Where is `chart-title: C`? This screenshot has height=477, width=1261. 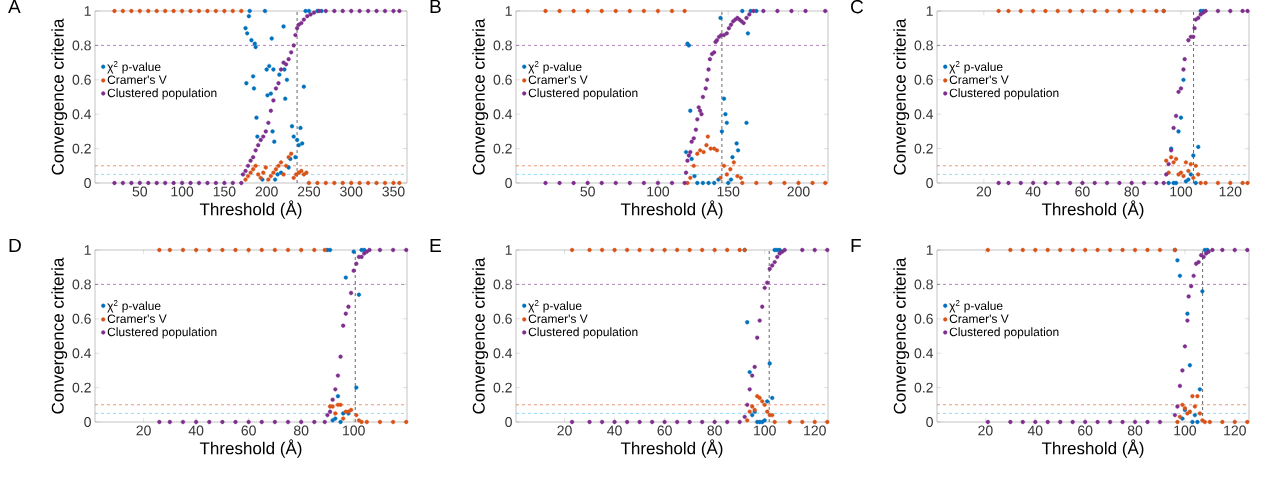
chart-title: C is located at coordinates (857, 7).